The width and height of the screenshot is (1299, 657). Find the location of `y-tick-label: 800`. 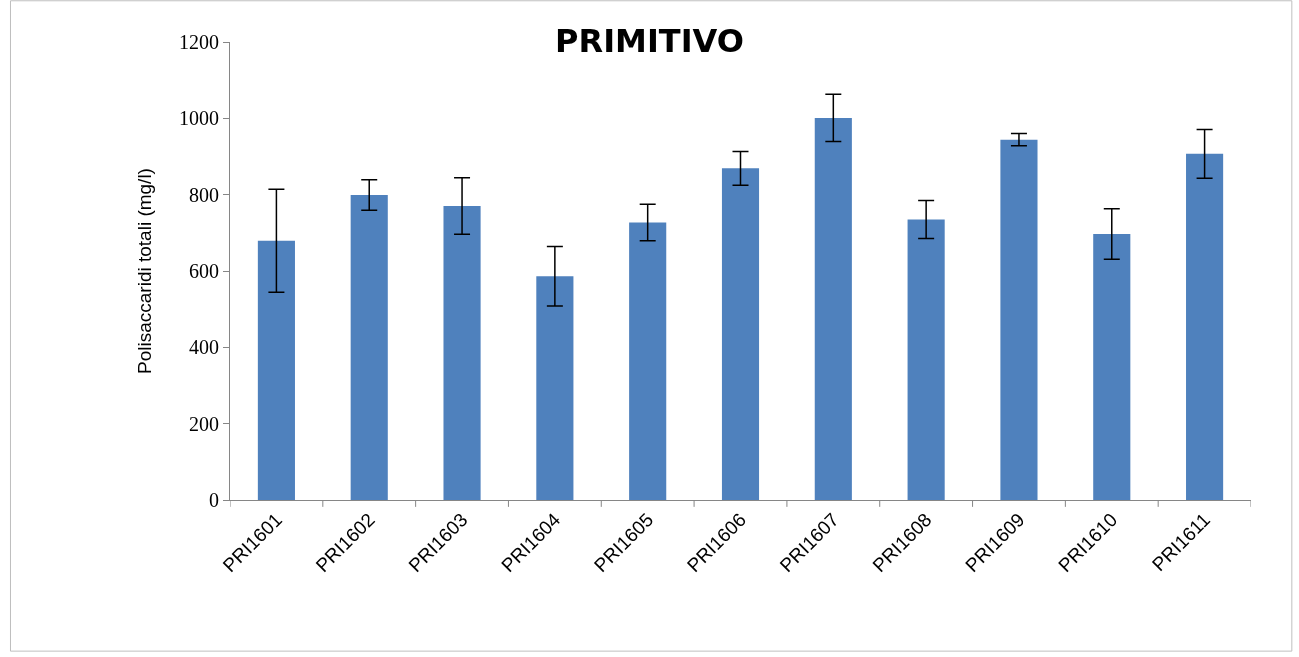

y-tick-label: 800 is located at coordinates (204, 194).